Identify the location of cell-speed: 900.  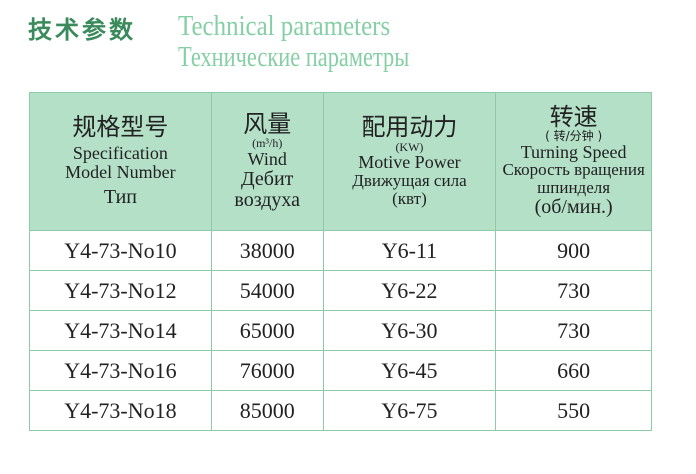
(573, 250).